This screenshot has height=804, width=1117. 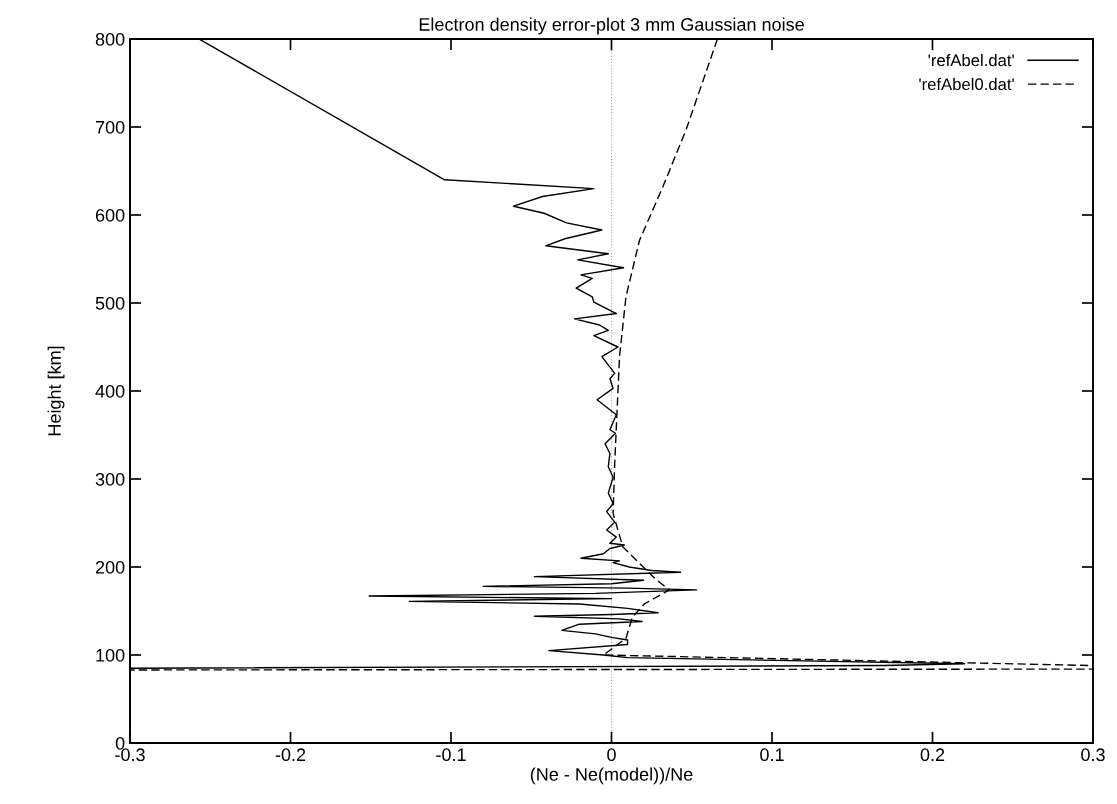 What do you see at coordinates (110, 479) in the screenshot?
I see `y-tick-label: 300` at bounding box center [110, 479].